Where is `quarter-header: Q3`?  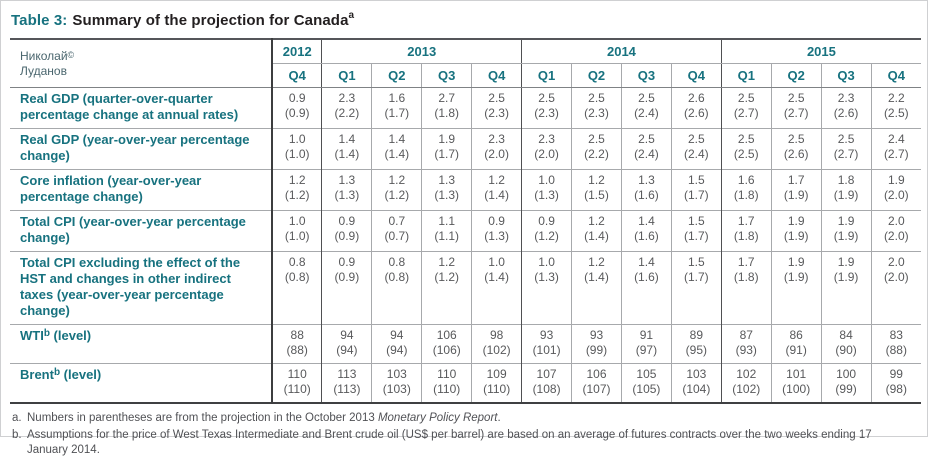
quarter-header: Q3 is located at coordinates (446, 75).